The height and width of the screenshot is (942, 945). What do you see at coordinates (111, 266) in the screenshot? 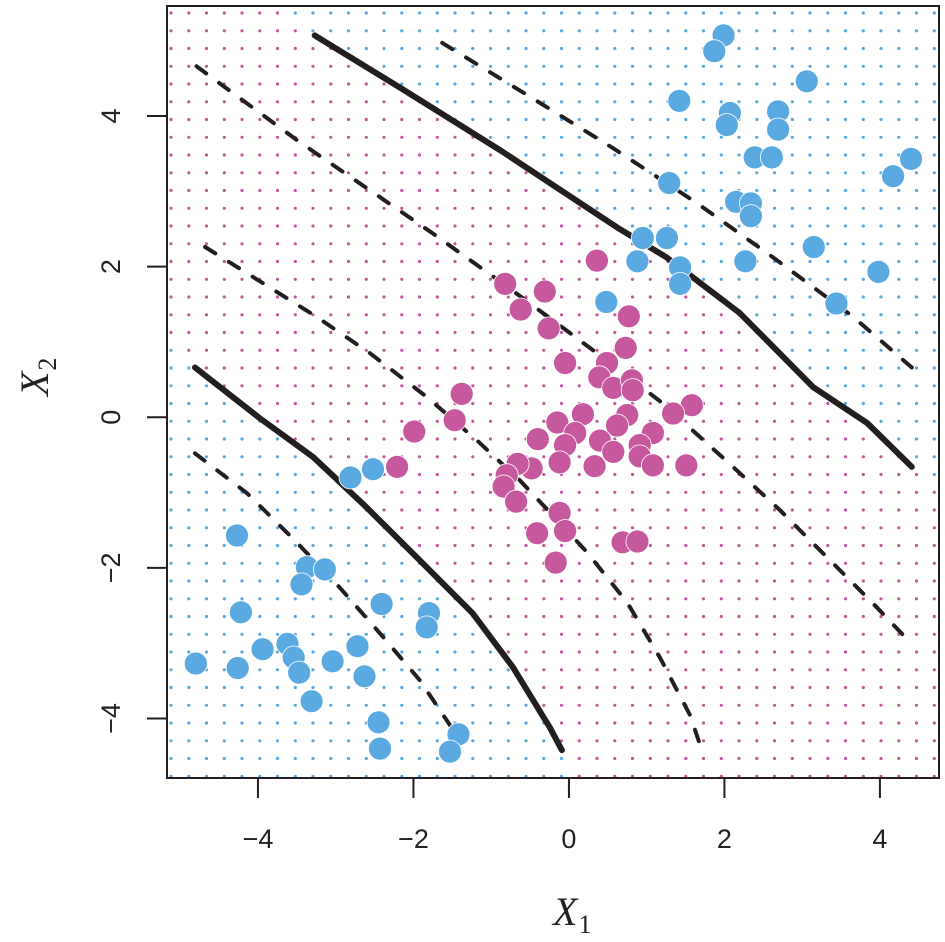
I see `y-tick-label: 2` at bounding box center [111, 266].